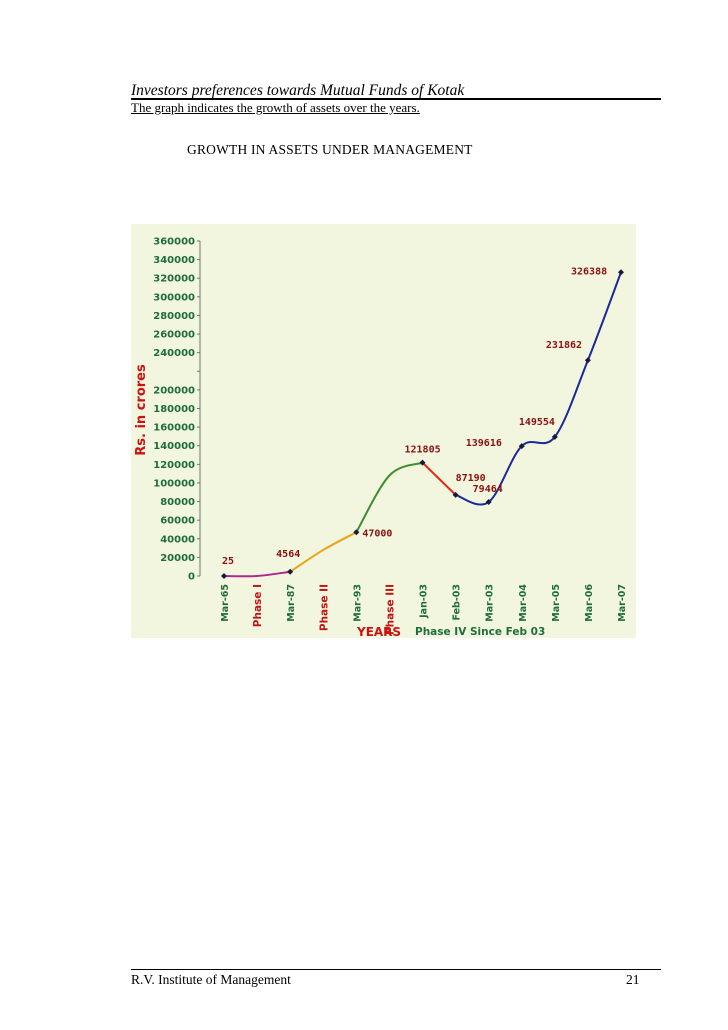 The height and width of the screenshot is (1030, 728). I want to click on data-label: 79464, so click(488, 489).